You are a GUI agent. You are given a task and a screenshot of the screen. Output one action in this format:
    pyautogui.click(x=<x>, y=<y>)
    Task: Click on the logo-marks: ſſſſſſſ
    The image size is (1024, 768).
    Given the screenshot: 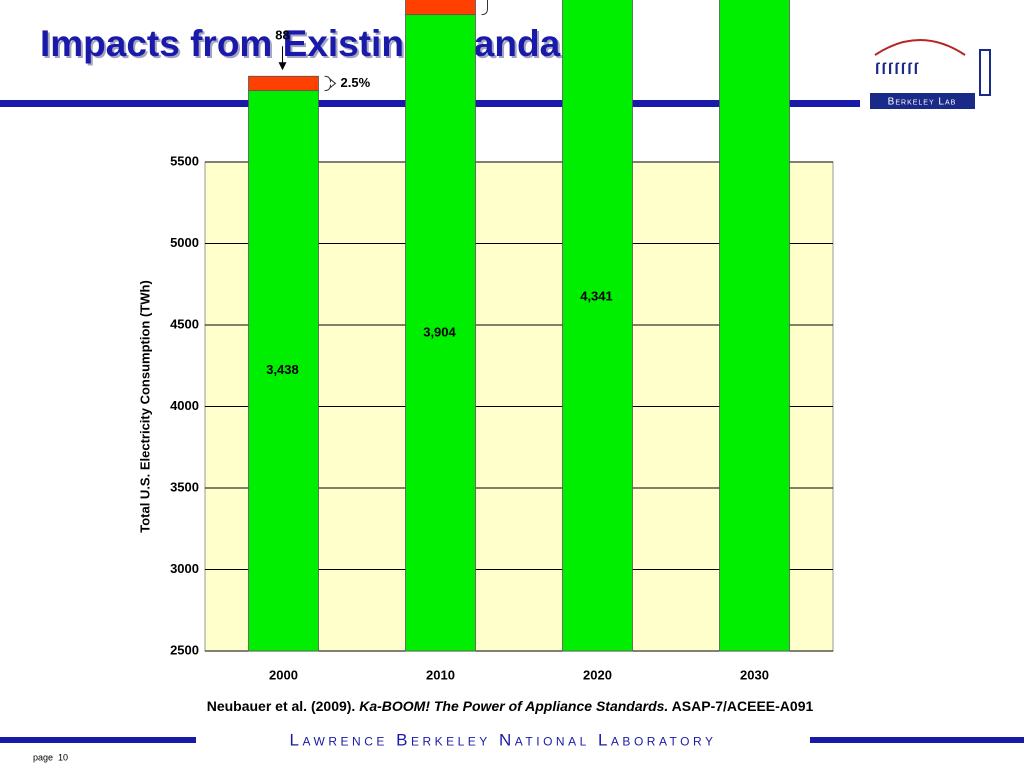 What is the action you would take?
    pyautogui.click(x=897, y=69)
    